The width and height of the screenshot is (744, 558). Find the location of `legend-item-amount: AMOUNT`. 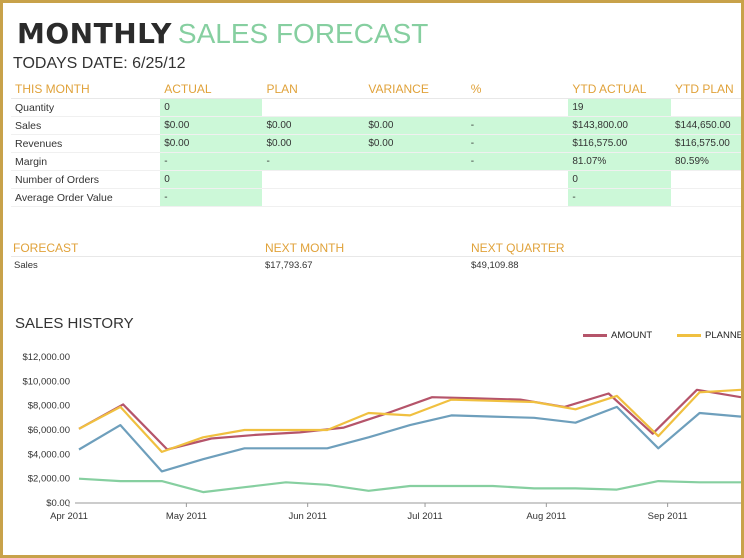

legend-item-amount: AMOUNT is located at coordinates (617, 335).